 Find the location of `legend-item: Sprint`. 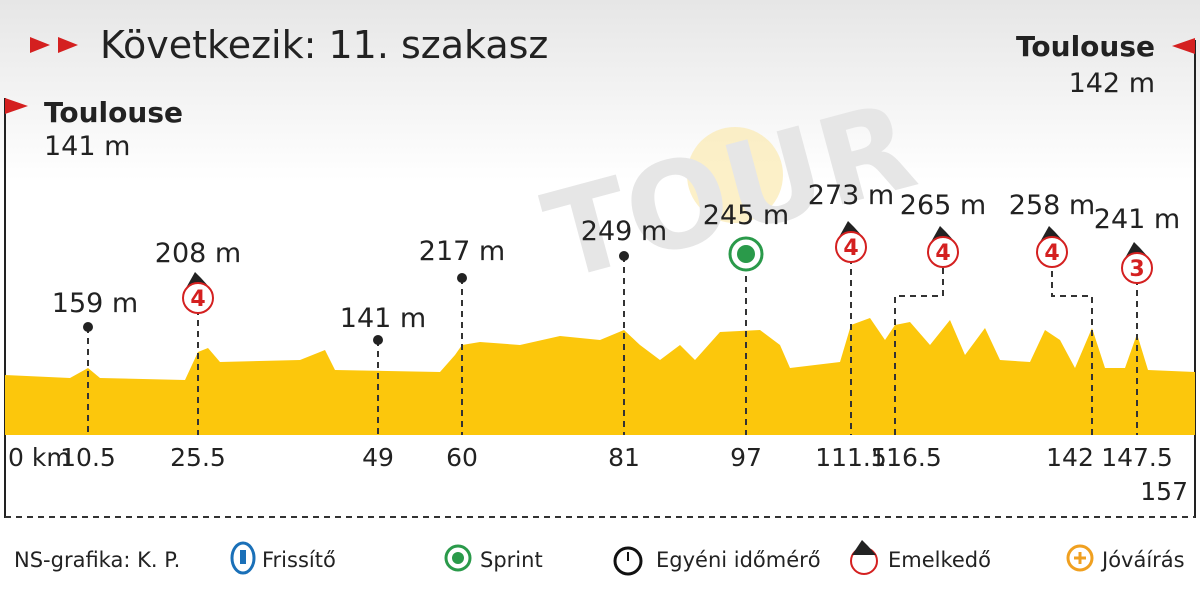

legend-item: Sprint is located at coordinates (511, 560).